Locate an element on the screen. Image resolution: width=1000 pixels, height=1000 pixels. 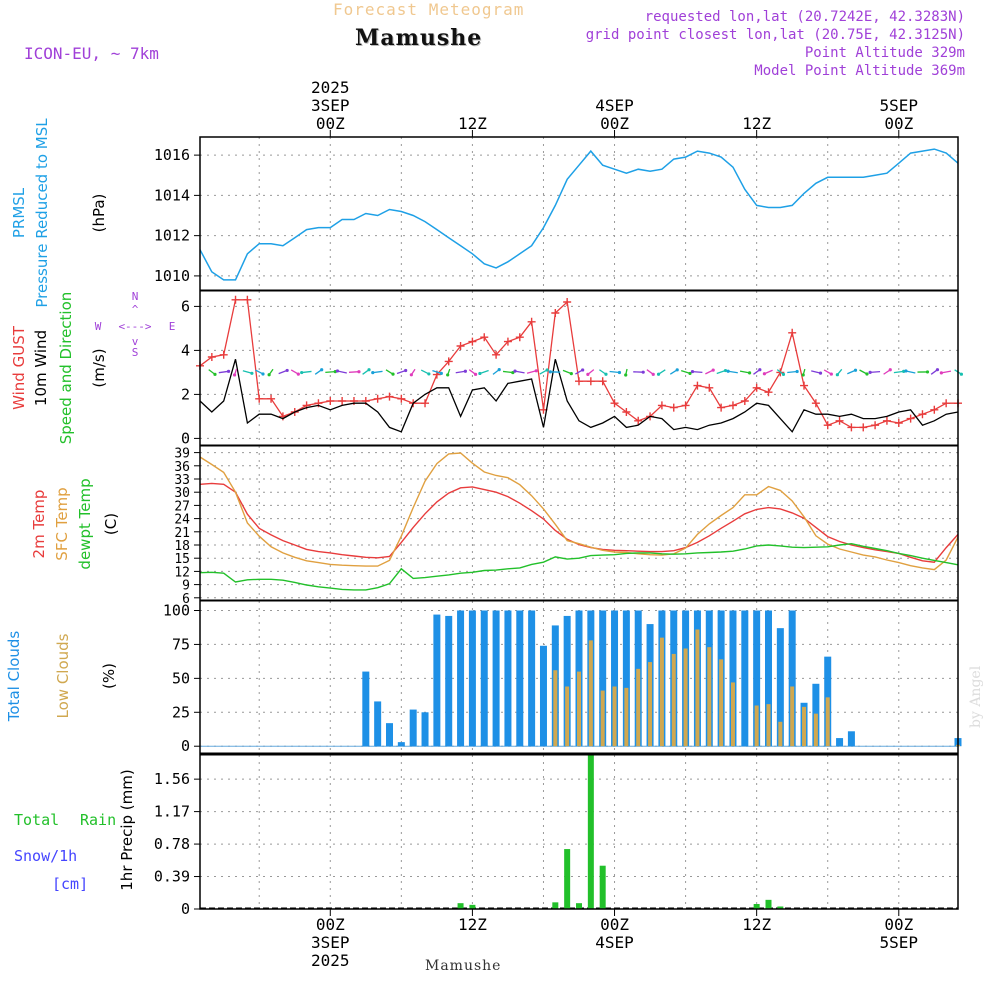
temp-dewpt-line is located at coordinates (579, 566).